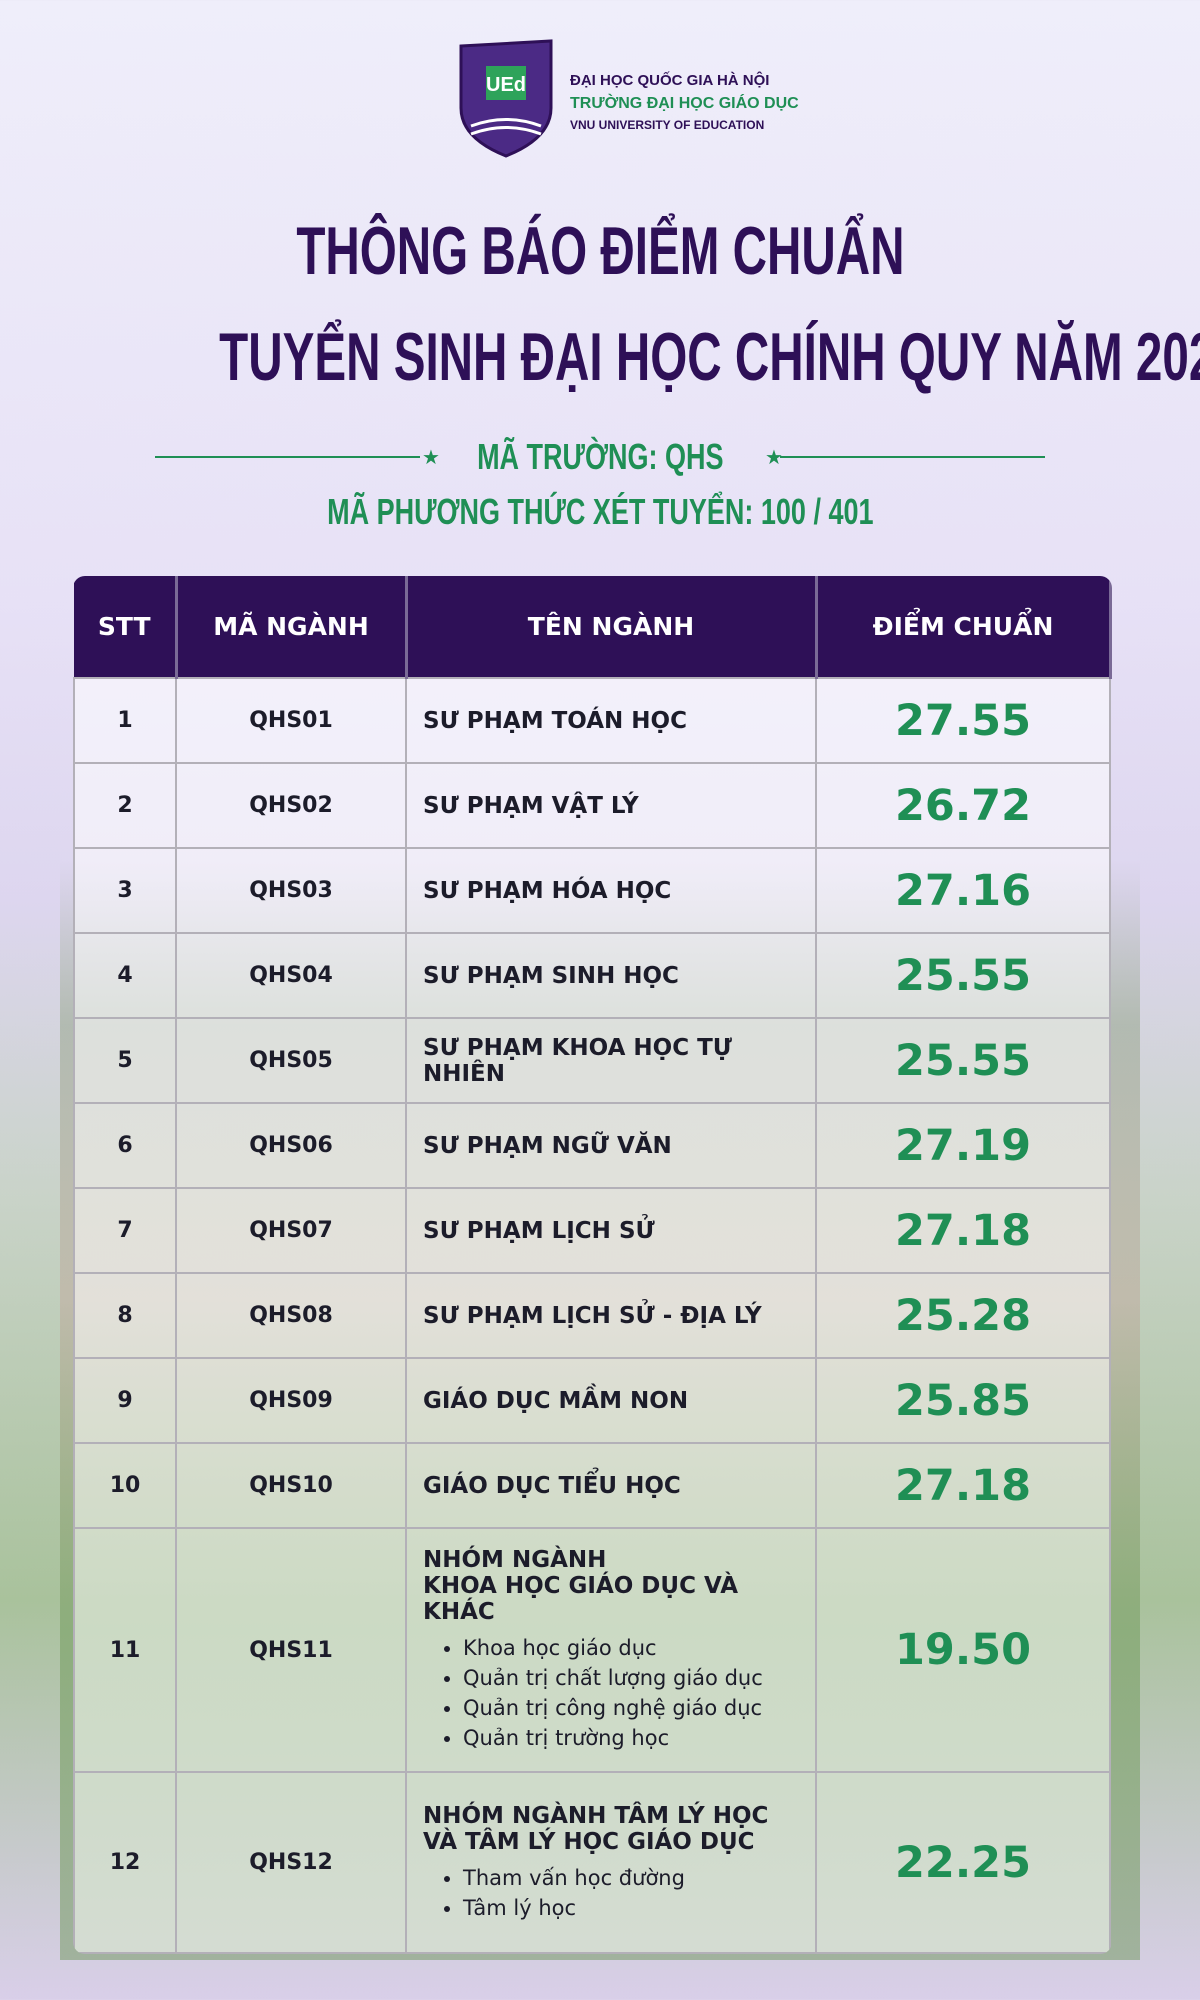  I want to click on name-cell: GIÁO DỤC MẦM NON, so click(611, 1400).